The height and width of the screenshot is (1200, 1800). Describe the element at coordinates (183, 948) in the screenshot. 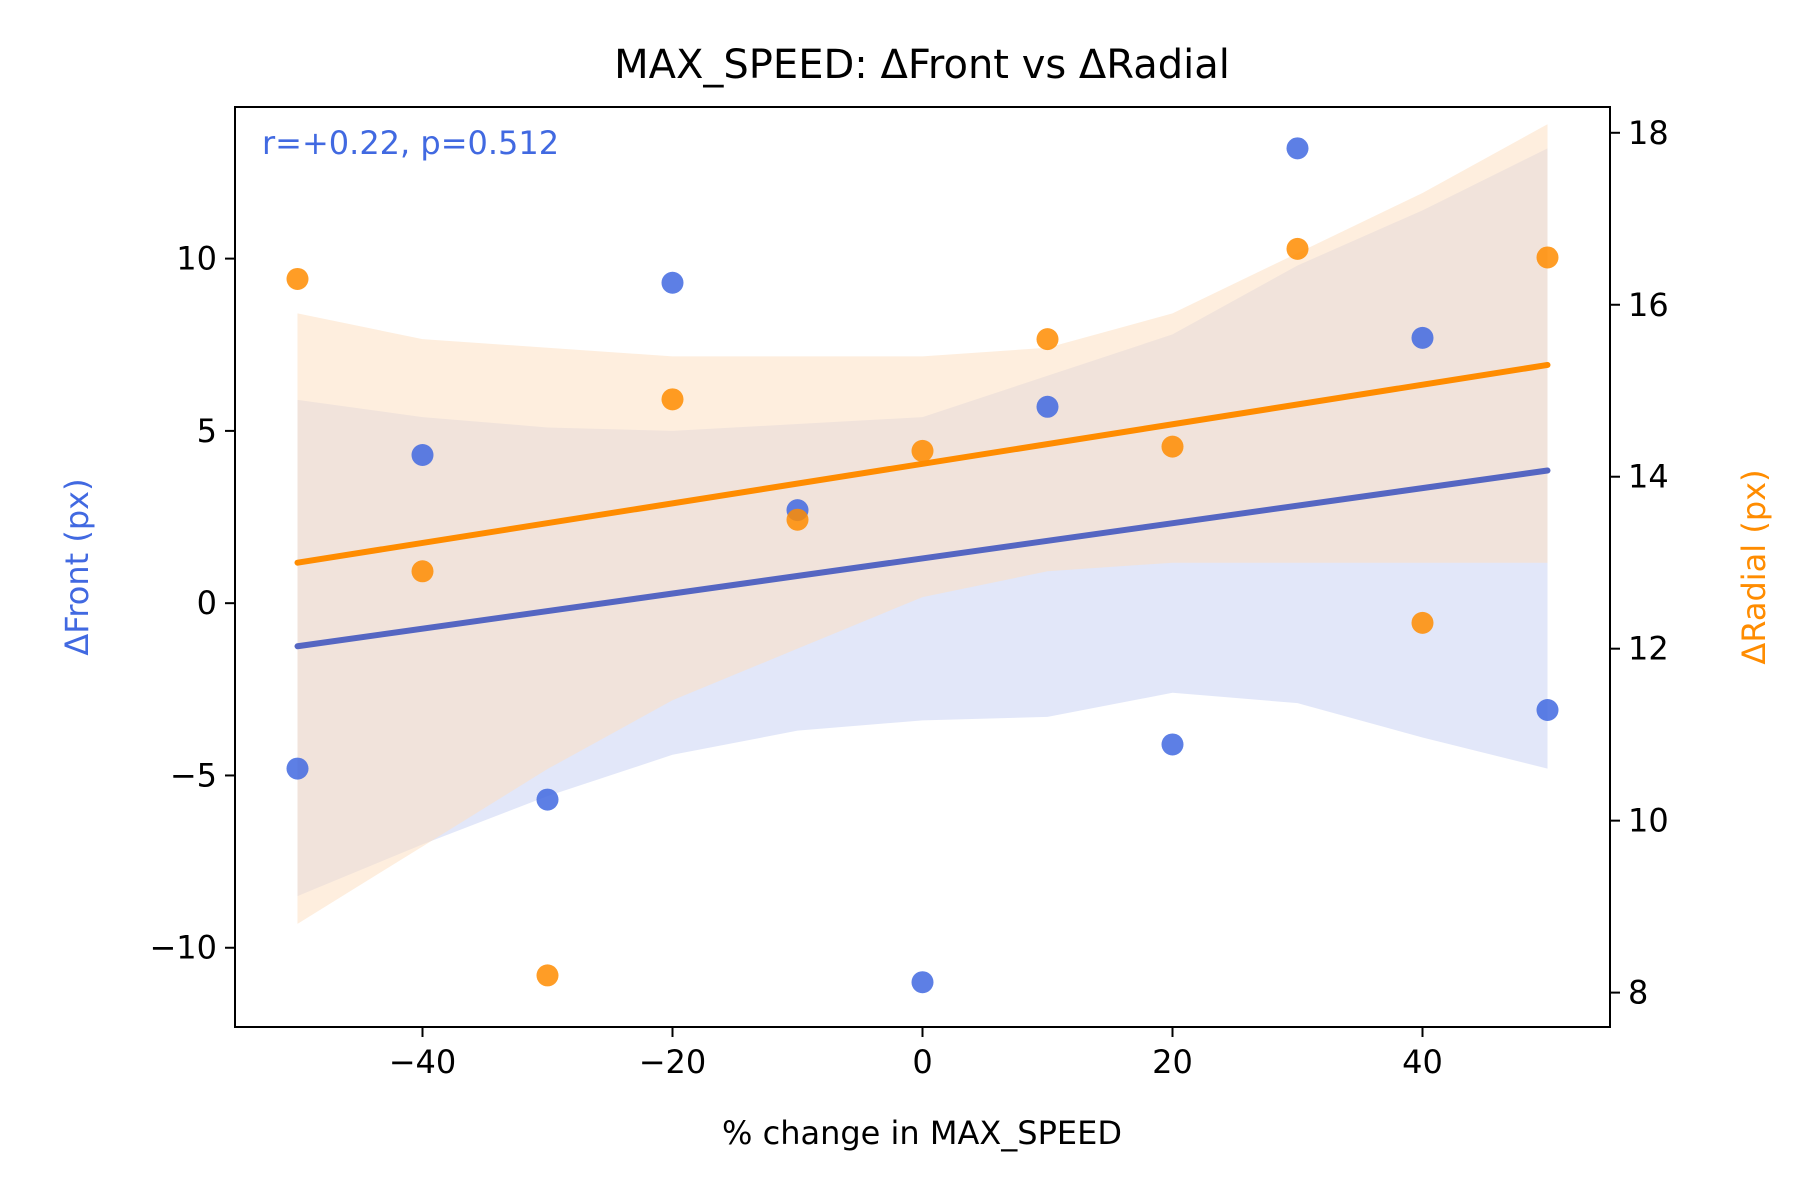

I see `y-left-tick-label: −10` at that location.